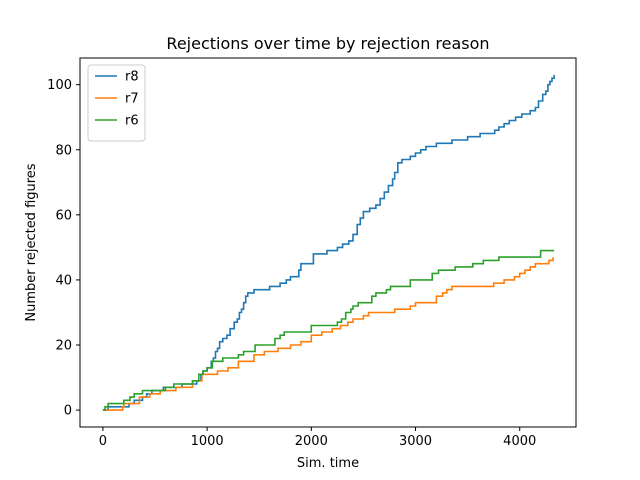 The height and width of the screenshot is (480, 640). I want to click on y-axis-label: Number rejected figures, so click(31, 242).